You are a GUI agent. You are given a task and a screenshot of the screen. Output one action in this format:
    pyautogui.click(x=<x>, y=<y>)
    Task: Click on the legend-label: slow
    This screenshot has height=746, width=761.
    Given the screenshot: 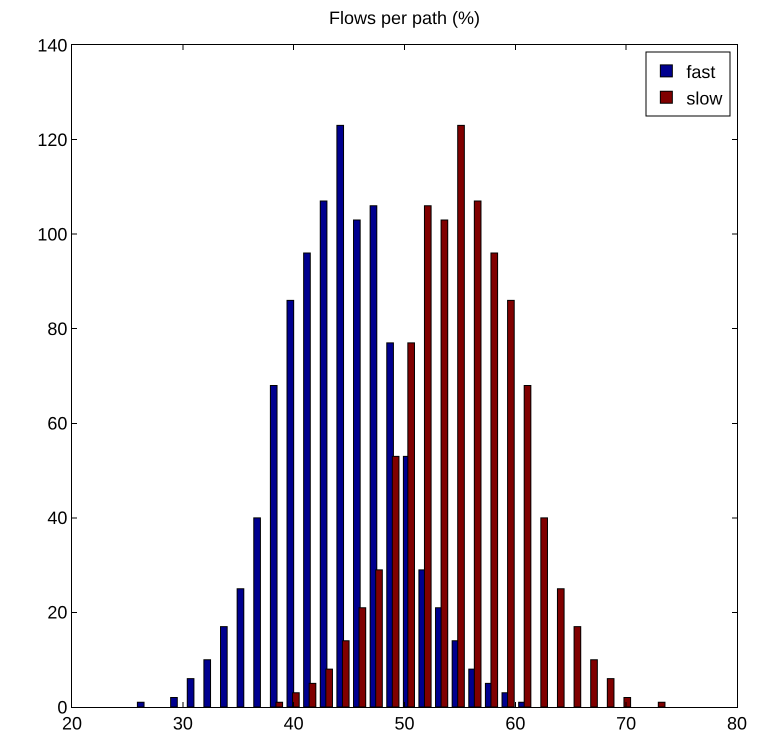 What is the action you would take?
    pyautogui.click(x=705, y=98)
    